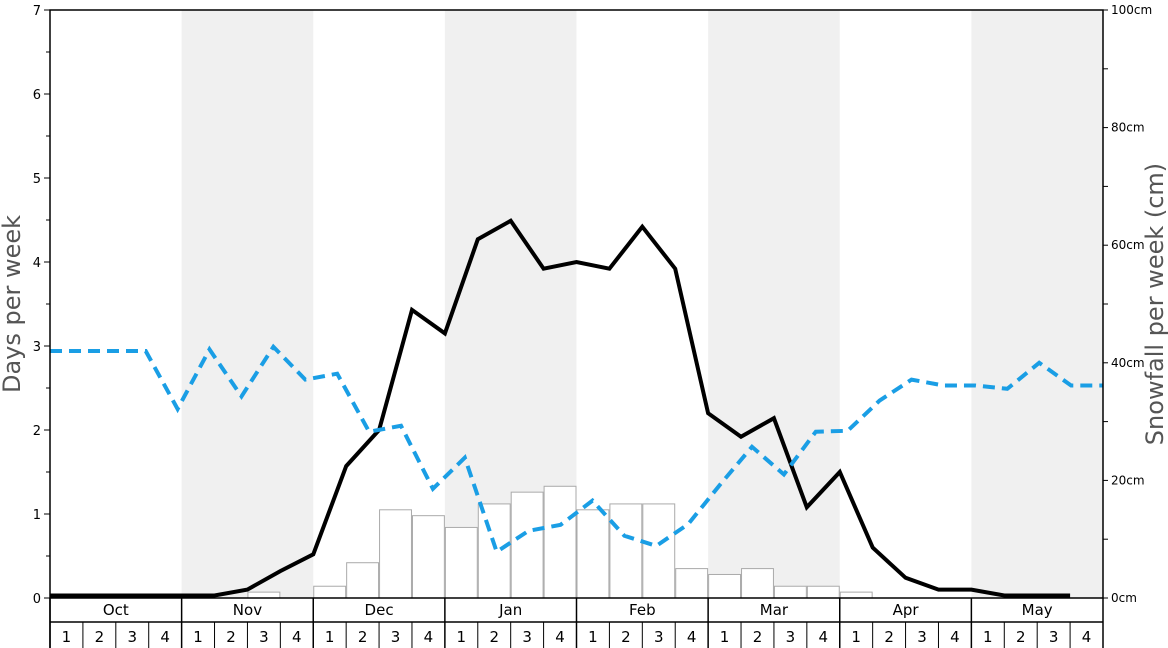 Image resolution: width=1168 pixels, height=648 pixels. What do you see at coordinates (37, 515) in the screenshot?
I see `left-tick-label: 1` at bounding box center [37, 515].